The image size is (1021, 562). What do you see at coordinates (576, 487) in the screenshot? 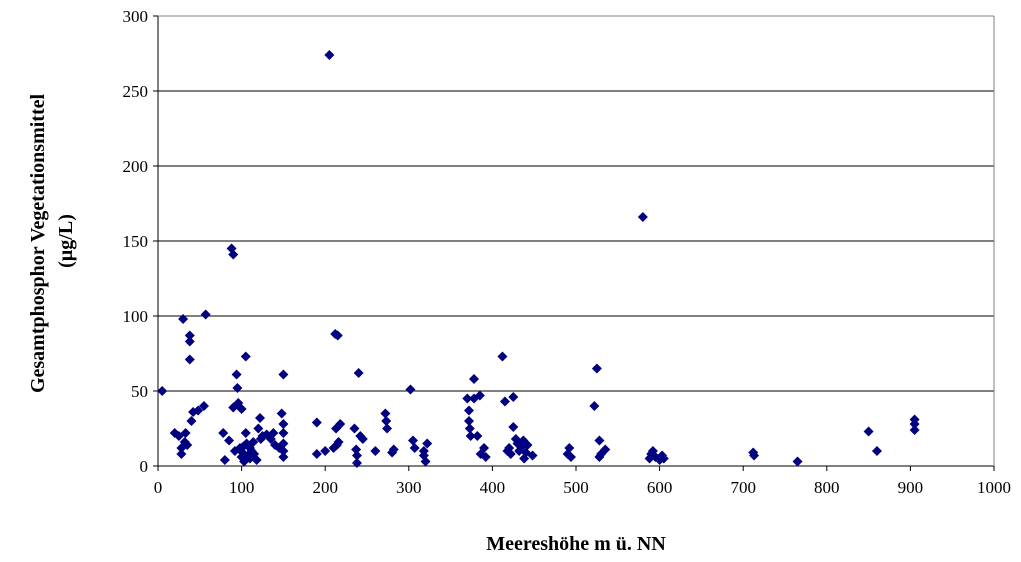
I see `x-tick-label: 500` at bounding box center [576, 487].